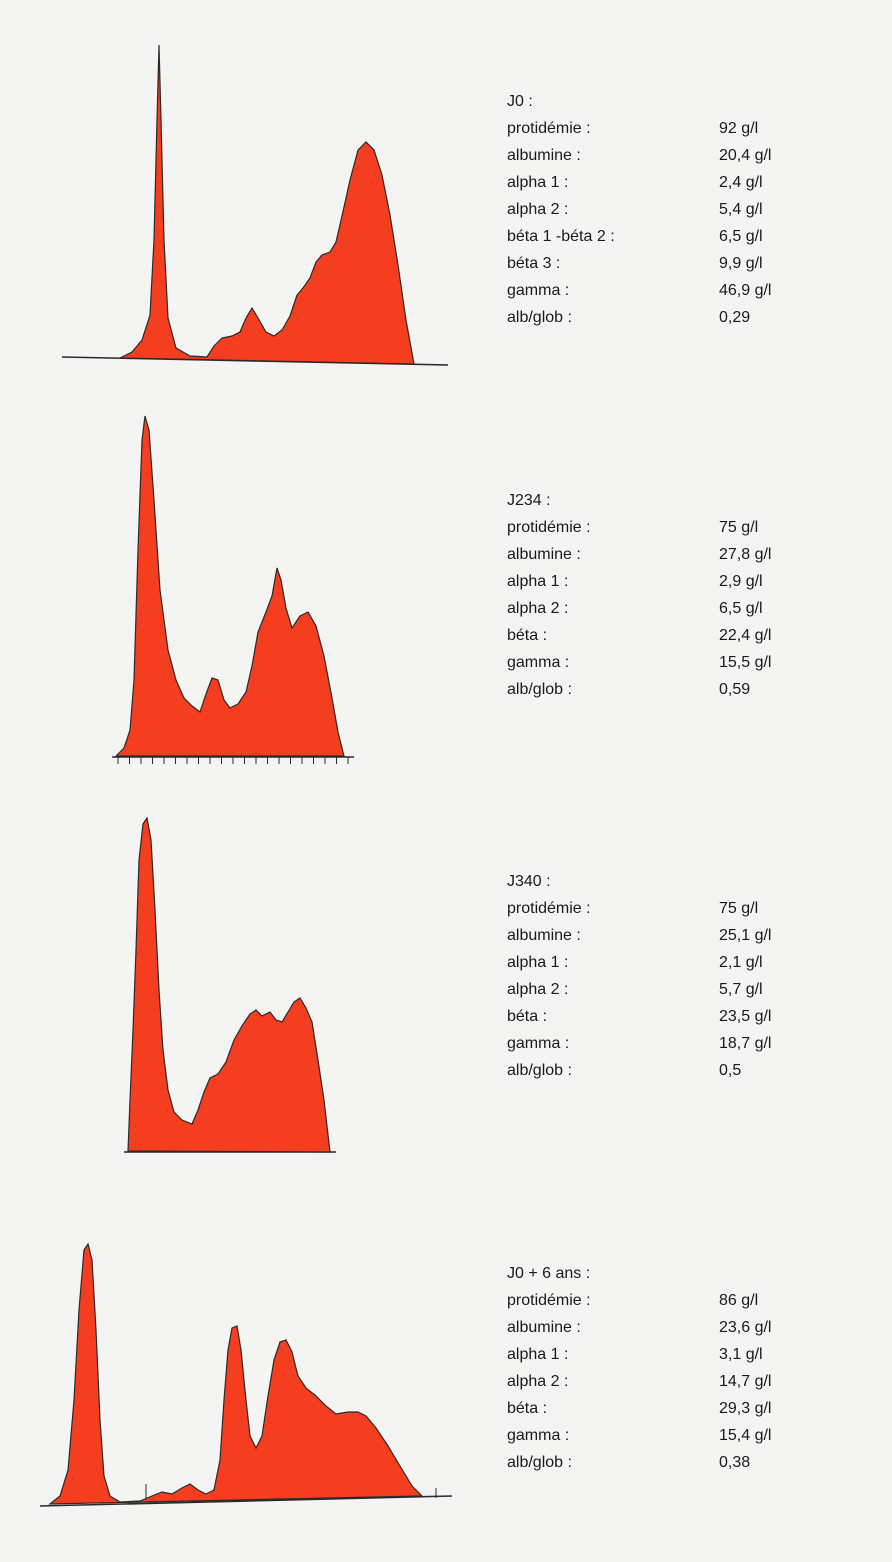 Image resolution: width=892 pixels, height=1562 pixels. What do you see at coordinates (520, 101) in the screenshot?
I see `panel-title: J0 :` at bounding box center [520, 101].